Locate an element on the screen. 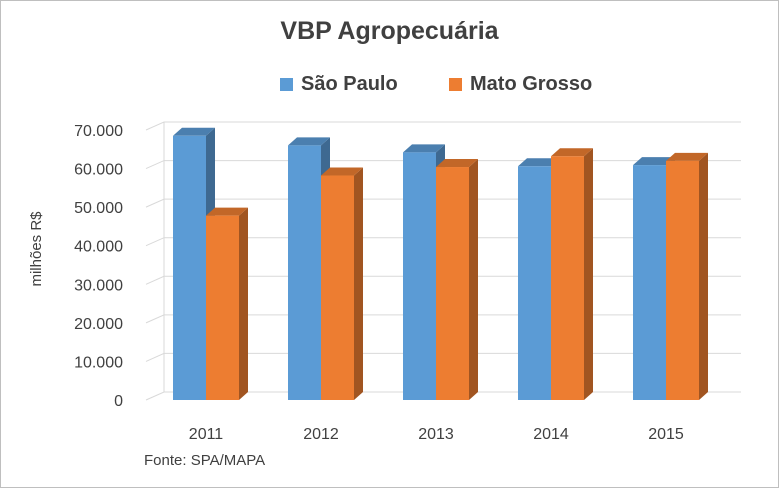  y-tick-label: 50.000 is located at coordinates (98, 208).